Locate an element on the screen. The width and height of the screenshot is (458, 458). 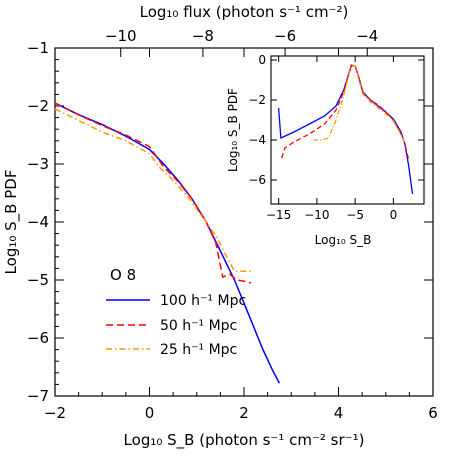
inset-x-tick-label: −5 is located at coordinates (355, 215).